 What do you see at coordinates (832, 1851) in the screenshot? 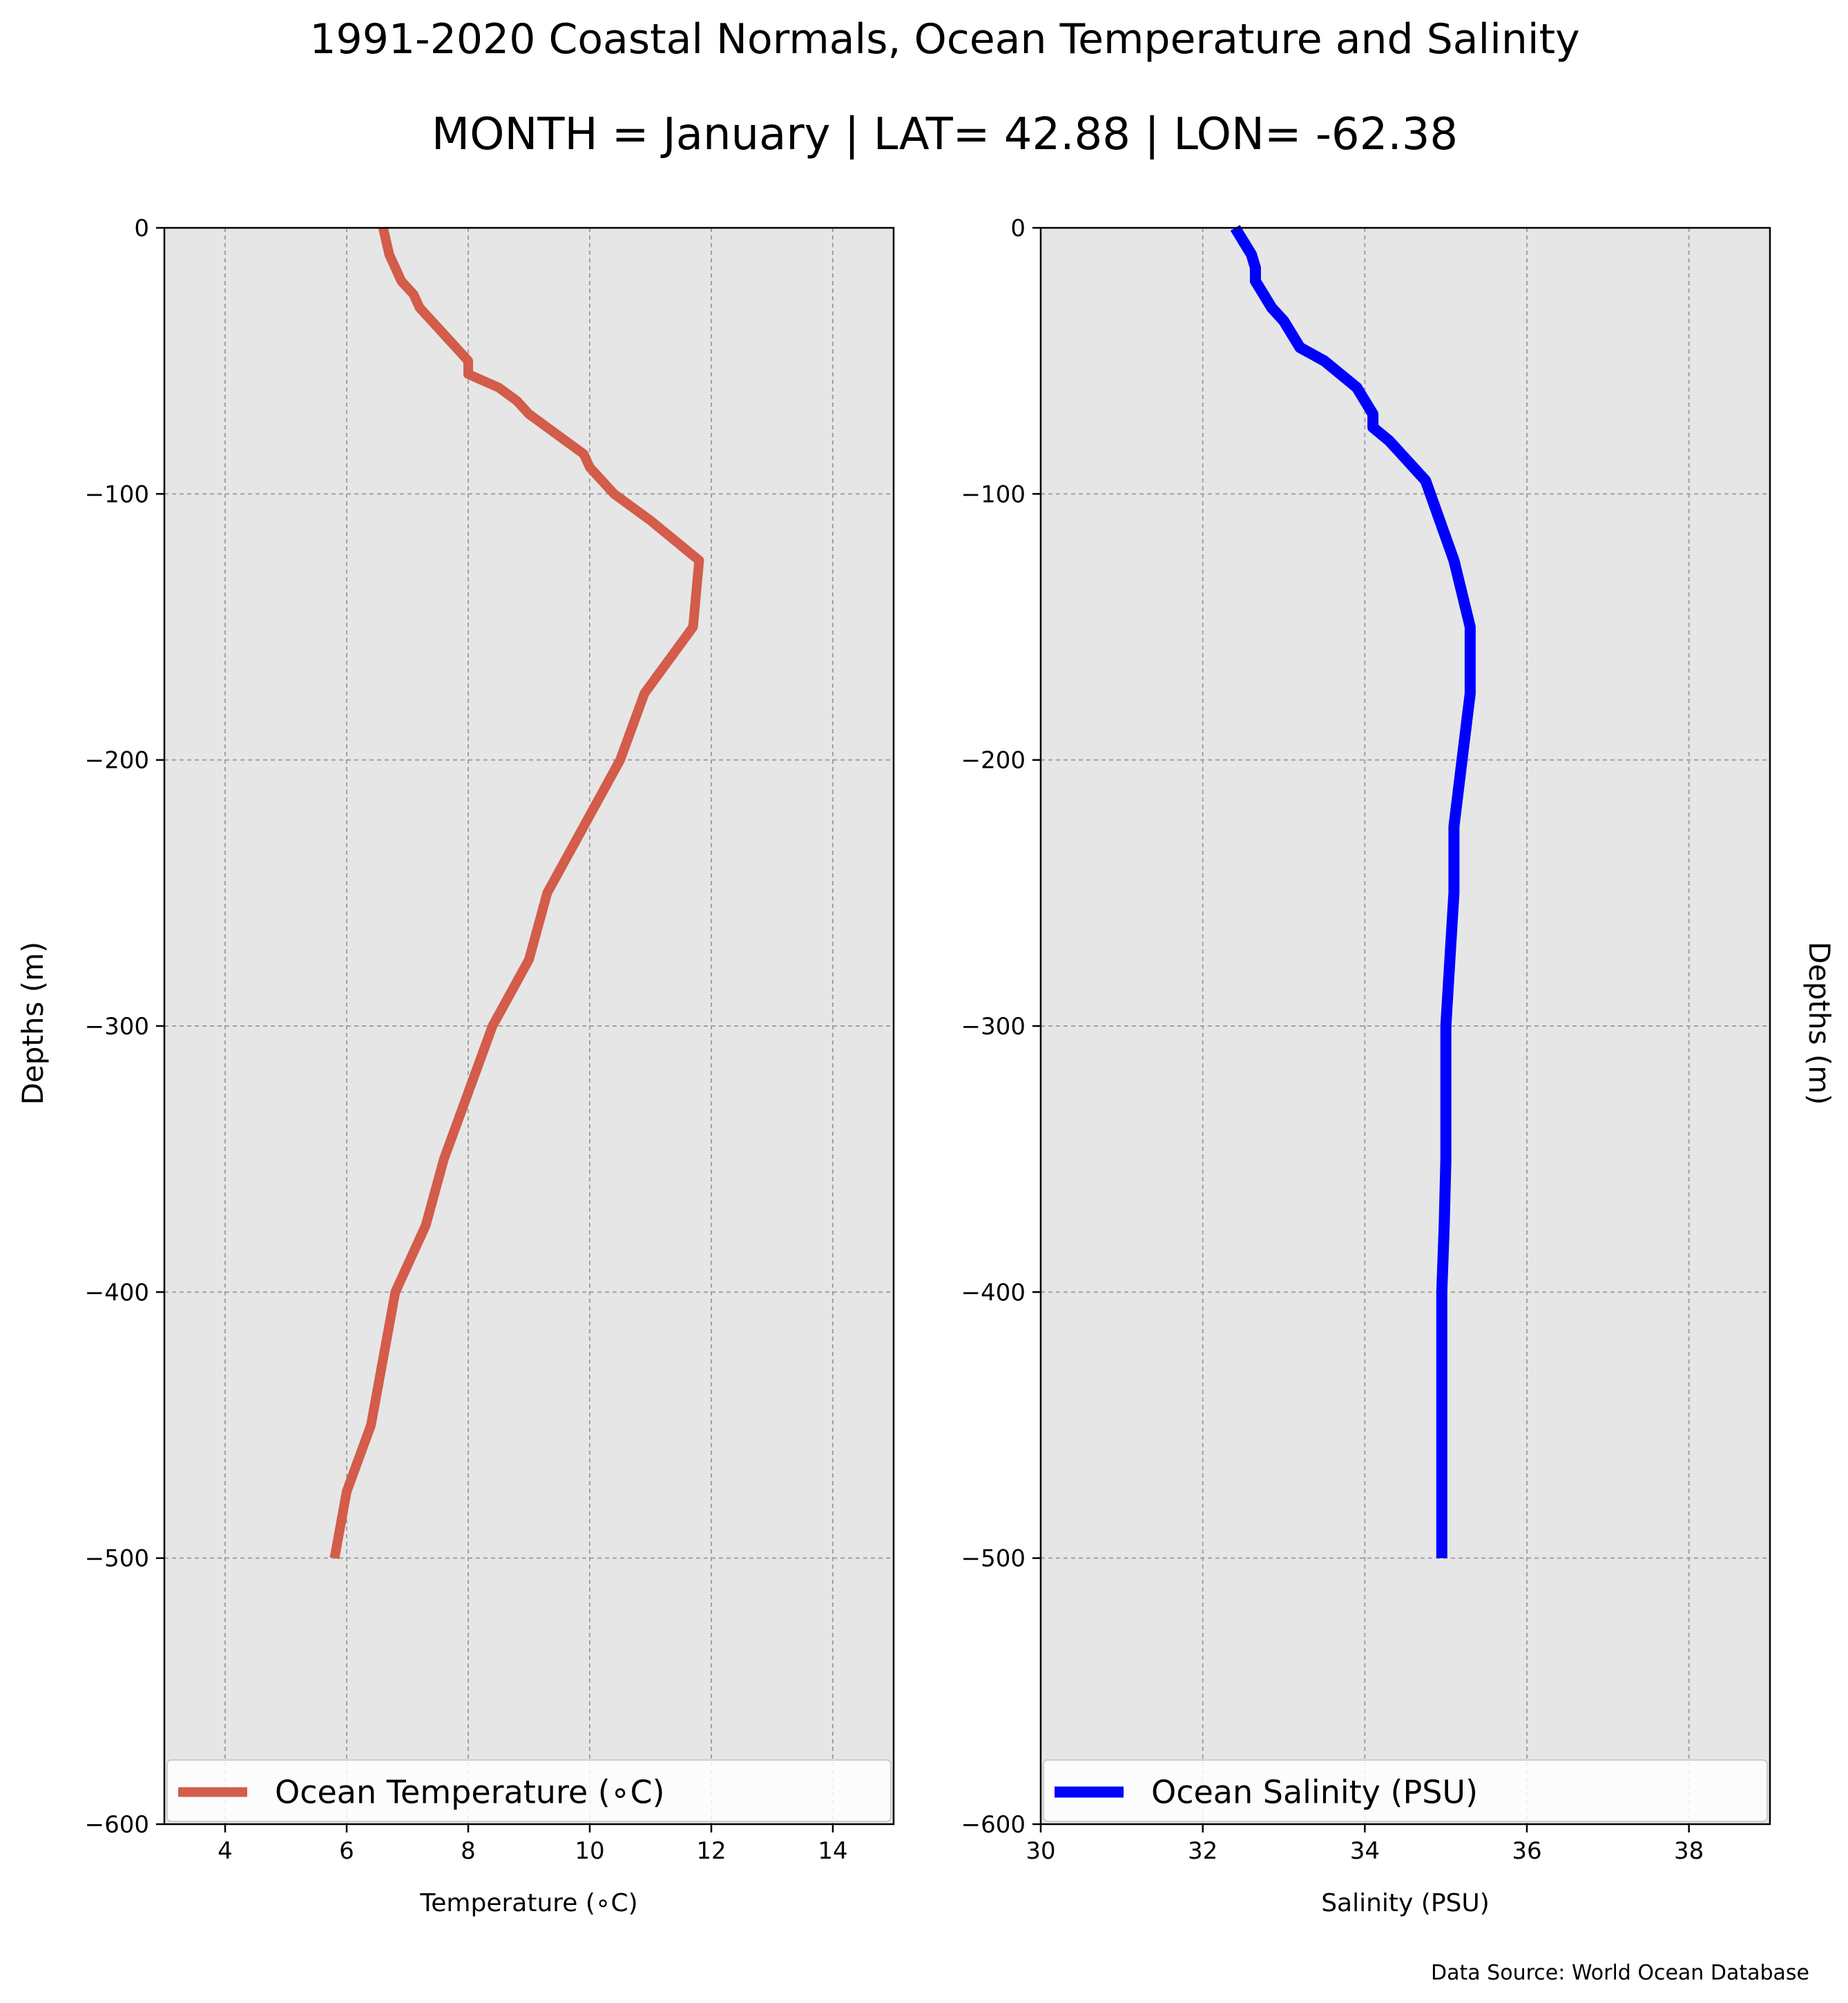
I see `x-tick-label: 14` at bounding box center [832, 1851].